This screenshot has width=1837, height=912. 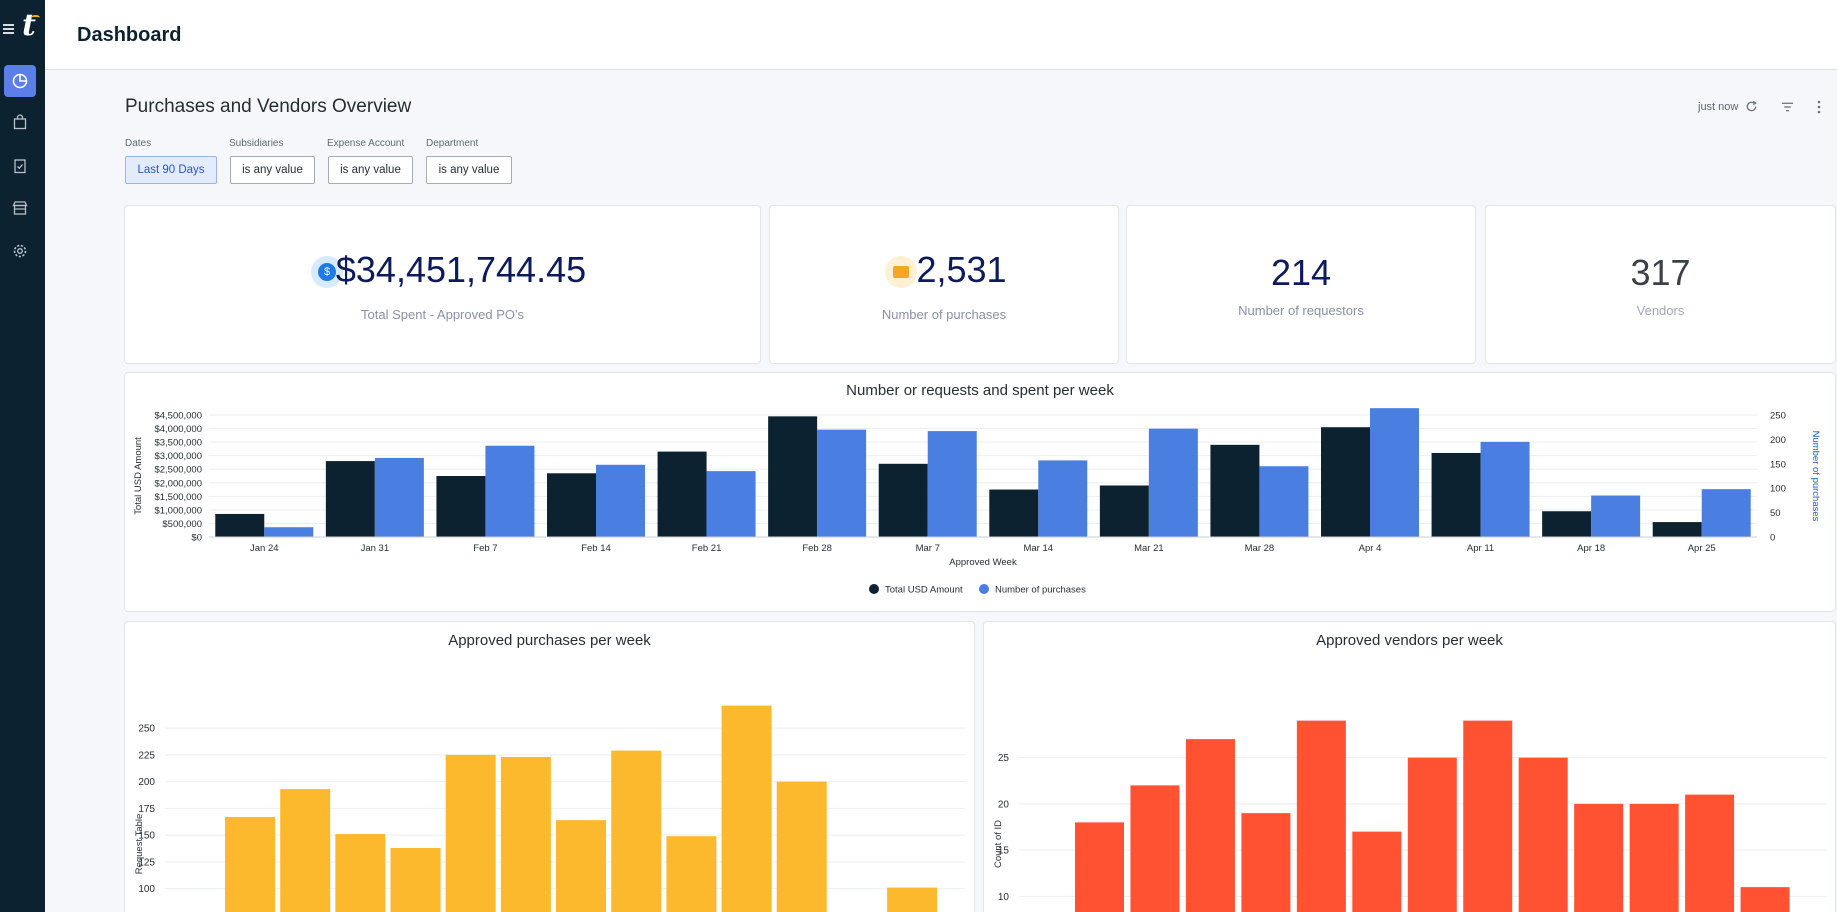 I want to click on gear-icon, so click(x=20, y=251).